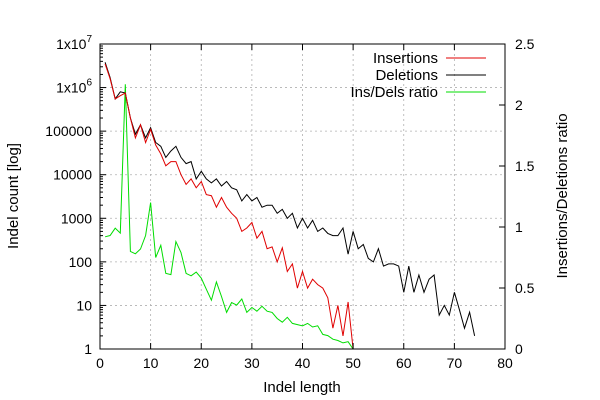 This screenshot has height=400, width=600. Describe the element at coordinates (562, 195) in the screenshot. I see `y-right-axis-title: Insertions/Deletions ratio` at that location.